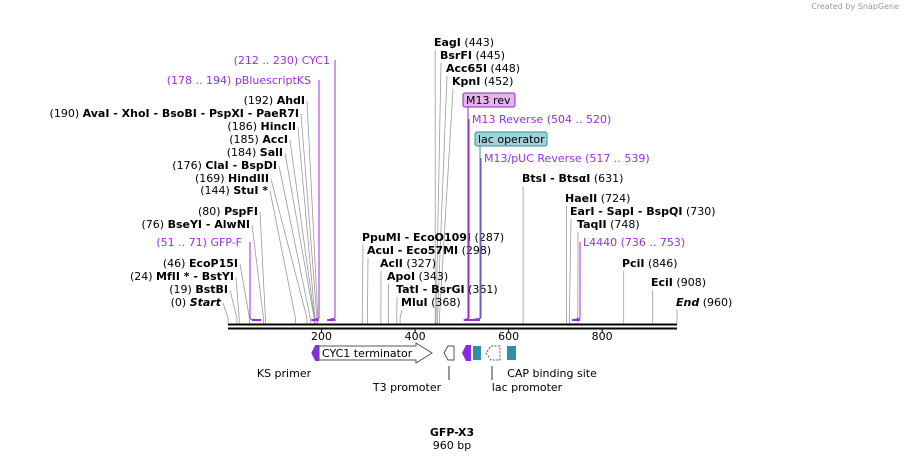 The height and width of the screenshot is (461, 905). I want to click on scale-tick-label: 400, so click(415, 336).